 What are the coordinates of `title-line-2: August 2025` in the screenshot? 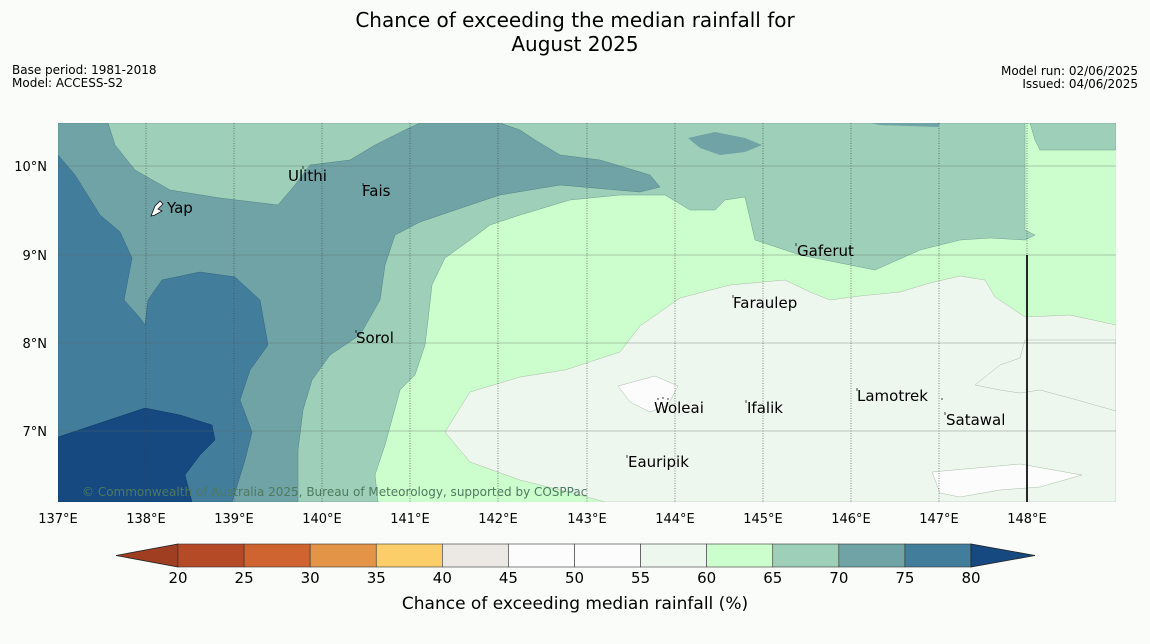 It's located at (575, 44).